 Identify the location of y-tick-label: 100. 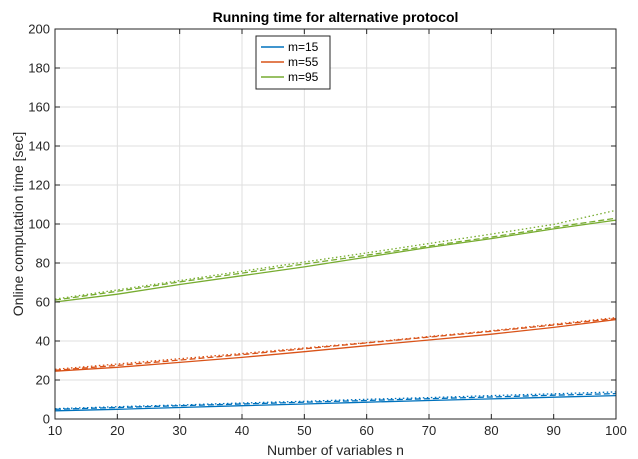
(39, 224).